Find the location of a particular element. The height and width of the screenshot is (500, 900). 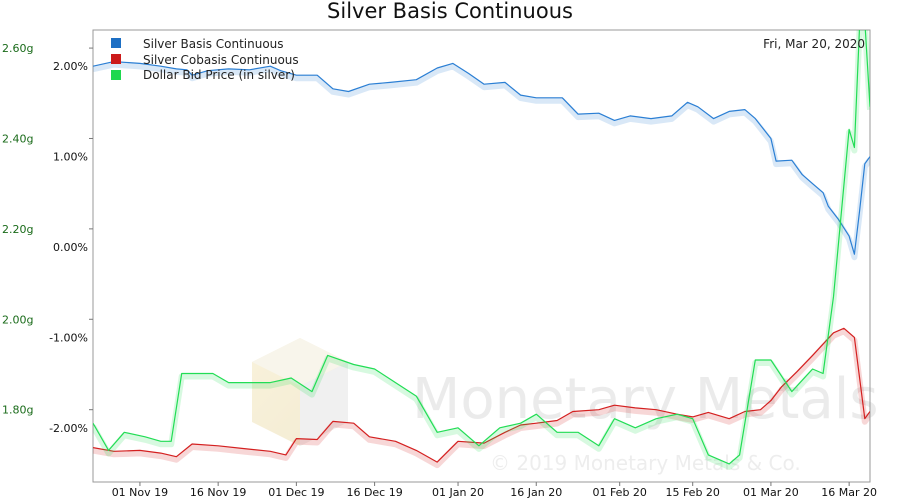

x-axis-tick-label: 01 Mar 20 is located at coordinates (771, 492).